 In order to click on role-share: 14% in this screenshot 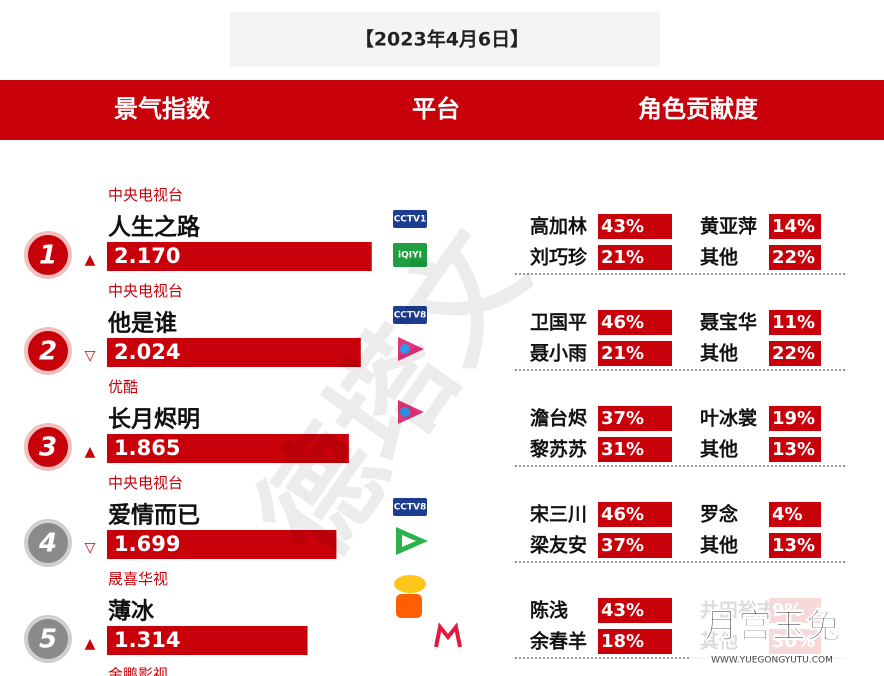, I will do `click(793, 226)`.